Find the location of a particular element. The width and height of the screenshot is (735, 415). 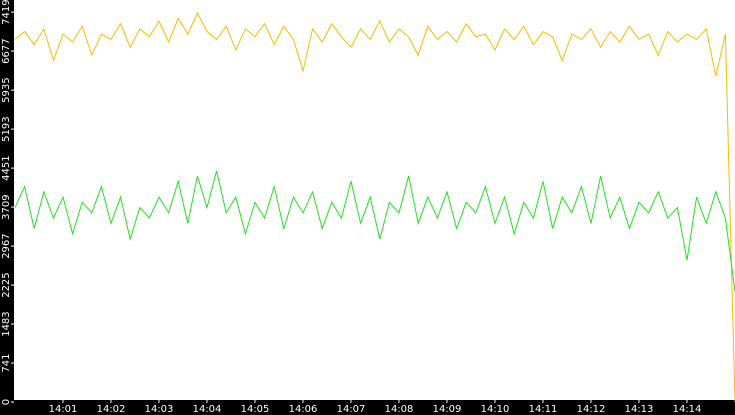

y-tick-label: 0 is located at coordinates (6, 402).